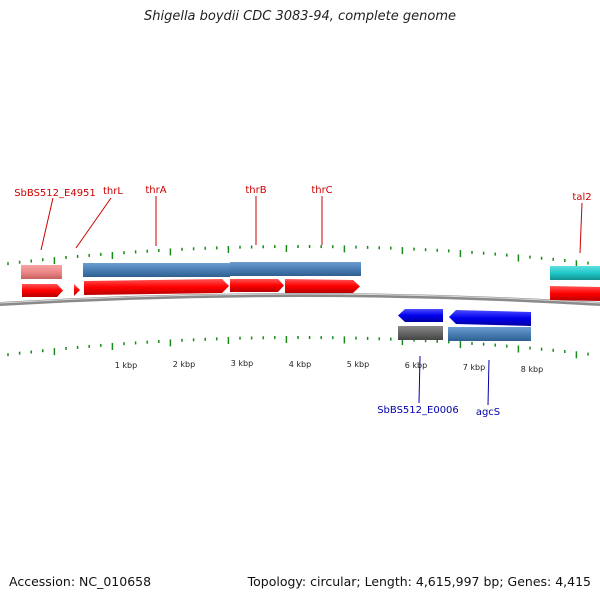 Image resolution: width=600 pixels, height=600 pixels. What do you see at coordinates (488, 412) in the screenshot?
I see `gene-label-agcS: agcS` at bounding box center [488, 412].